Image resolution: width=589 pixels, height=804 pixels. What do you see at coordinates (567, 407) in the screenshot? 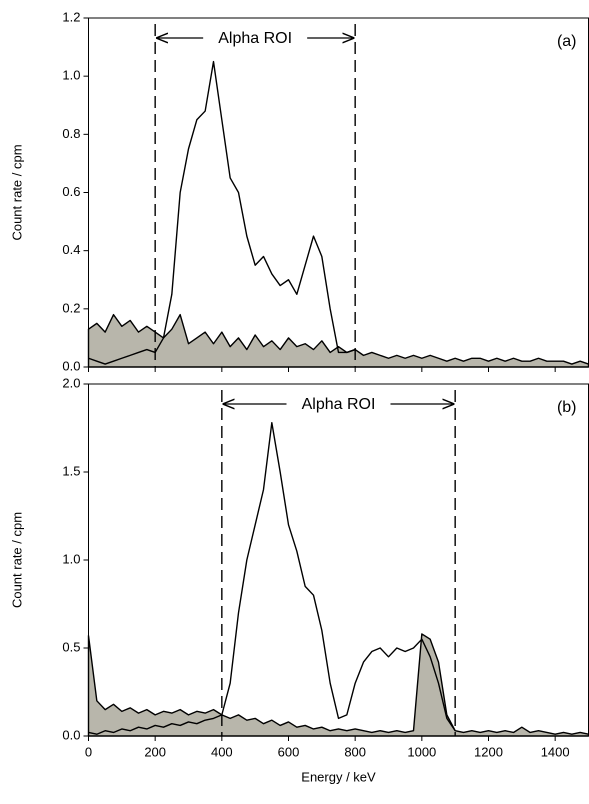
I see `panel-label: (b)` at bounding box center [567, 407].